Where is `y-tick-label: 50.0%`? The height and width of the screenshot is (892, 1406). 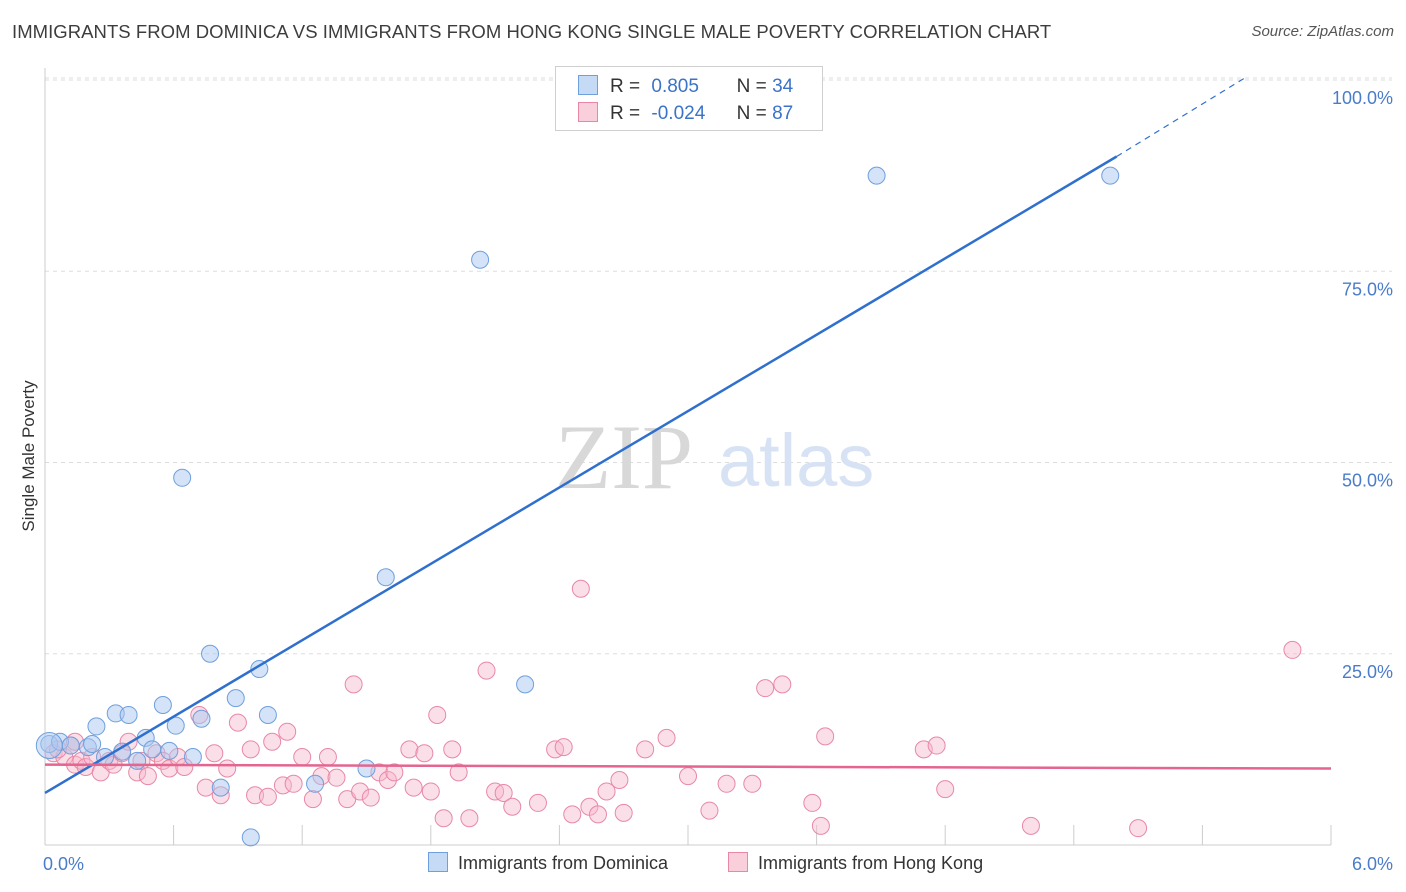 y-tick-label: 50.0% is located at coordinates (1367, 481).